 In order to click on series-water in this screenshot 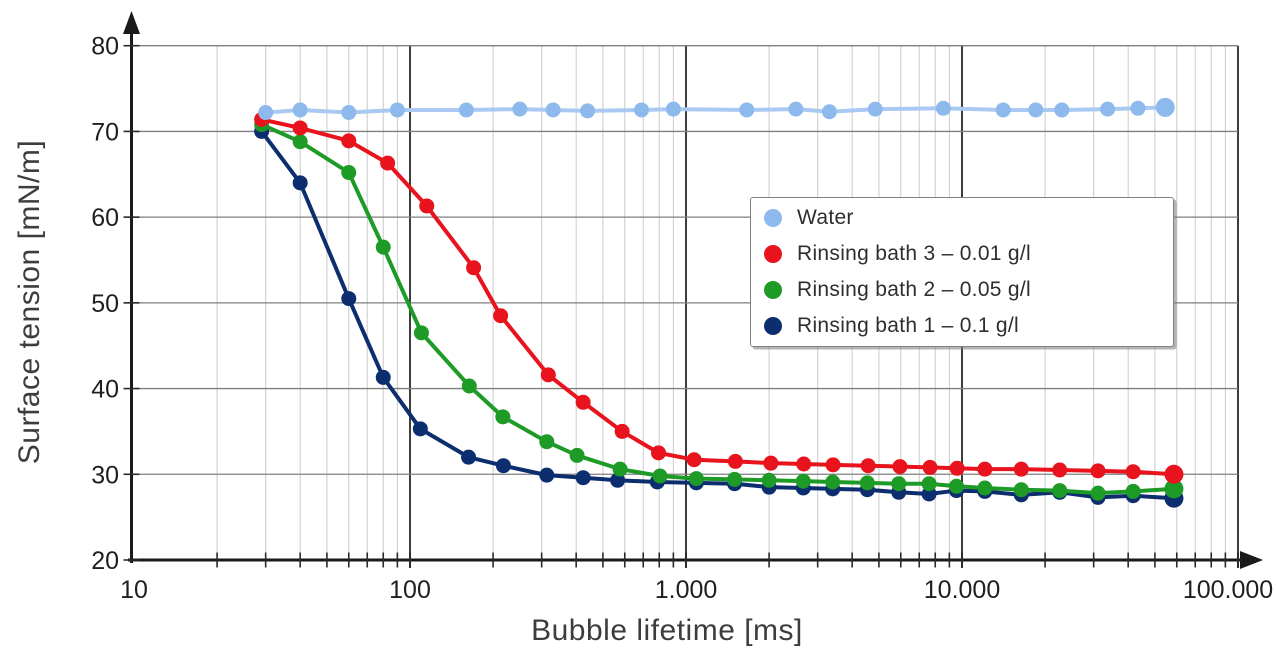, I will do `click(716, 109)`.